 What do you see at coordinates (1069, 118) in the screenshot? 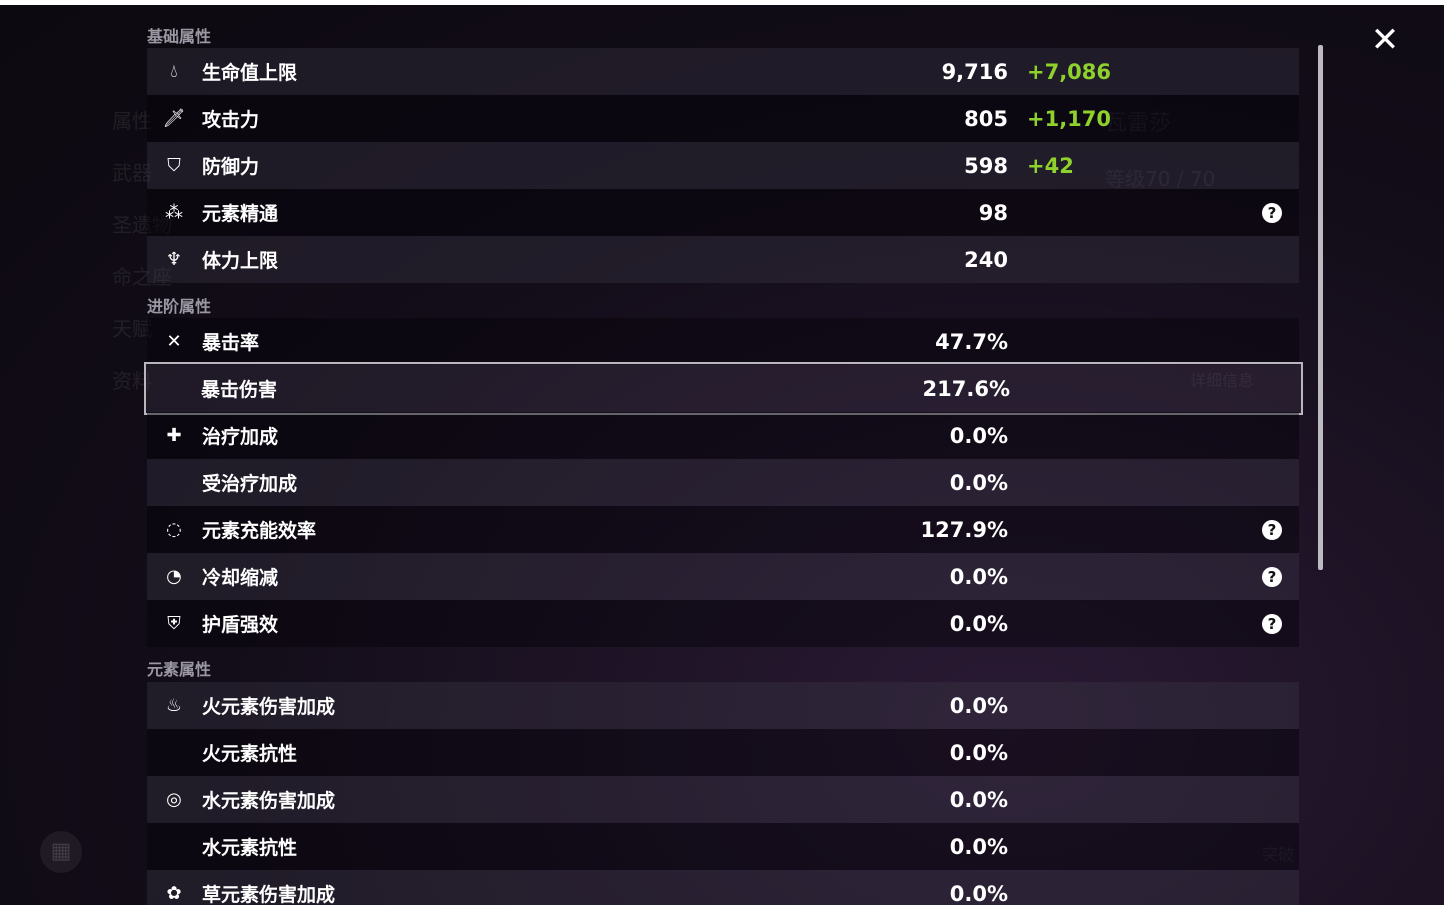
I see `stat-bonus: +1,170` at bounding box center [1069, 118].